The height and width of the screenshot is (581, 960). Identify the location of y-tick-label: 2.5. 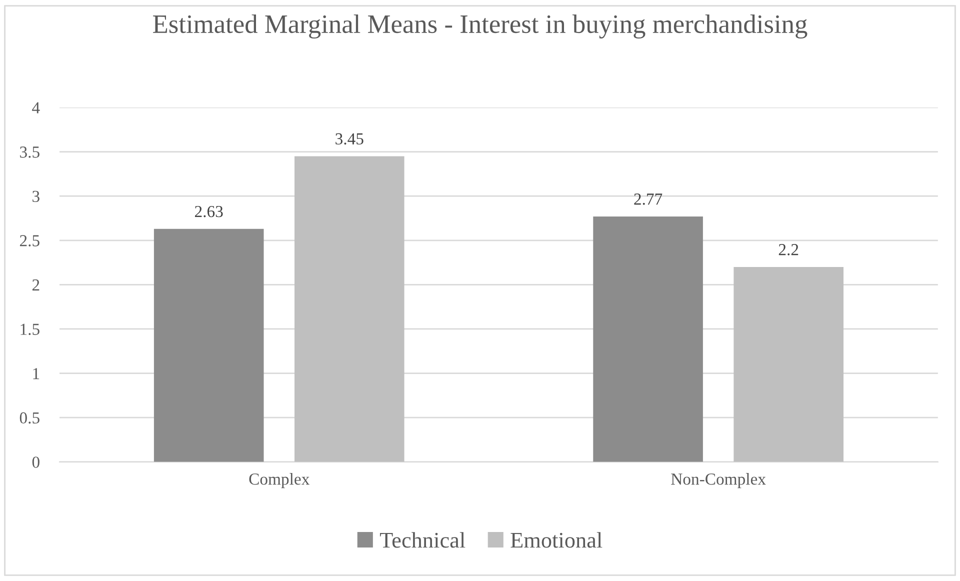
(30, 240).